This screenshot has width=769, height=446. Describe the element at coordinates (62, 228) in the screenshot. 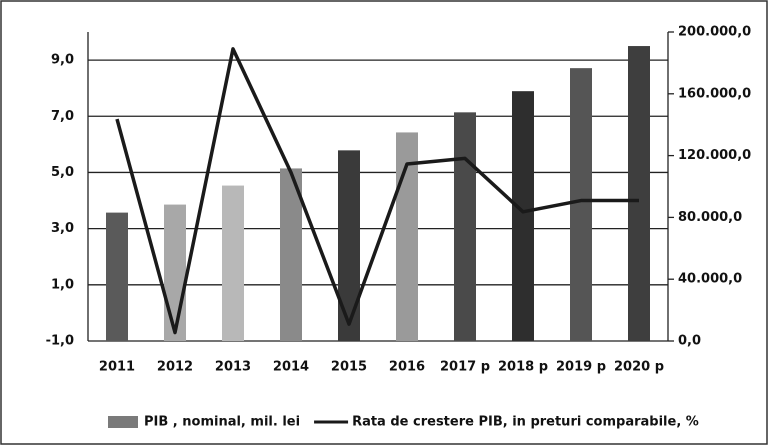

I see `y-tick-label: 3,0` at that location.